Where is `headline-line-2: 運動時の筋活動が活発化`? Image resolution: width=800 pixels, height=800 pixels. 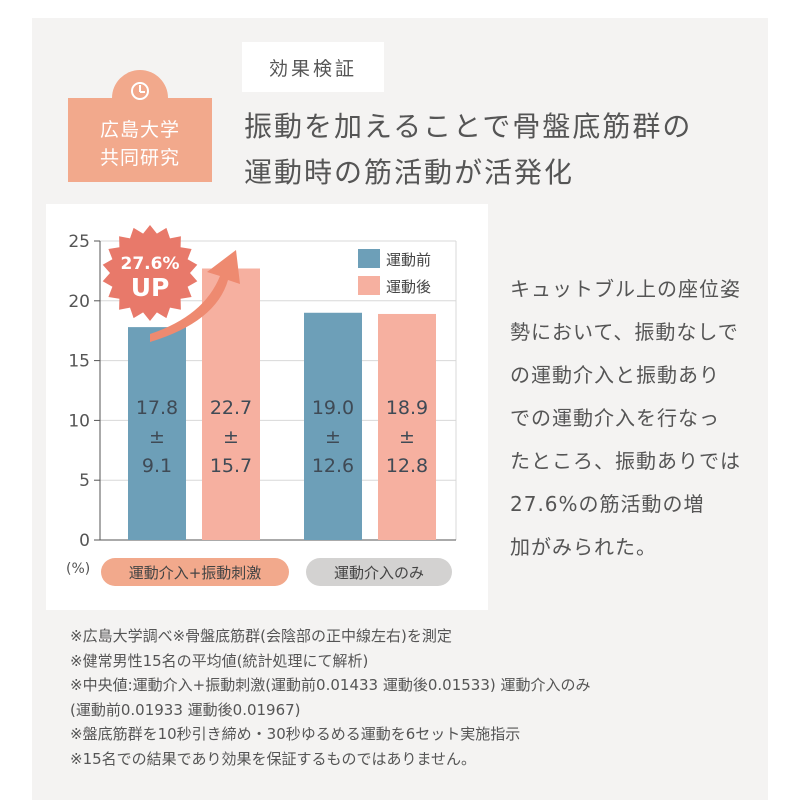 headline-line-2: 運動時の筋活動が活発化 is located at coordinates (409, 172).